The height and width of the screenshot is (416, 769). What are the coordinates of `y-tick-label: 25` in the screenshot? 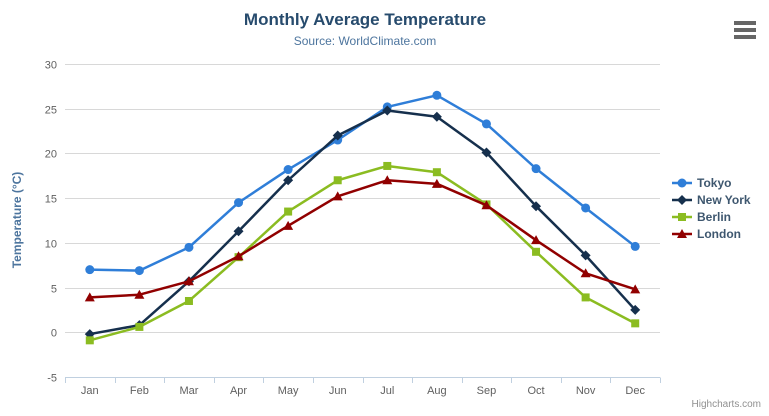 It's located at (51, 111).